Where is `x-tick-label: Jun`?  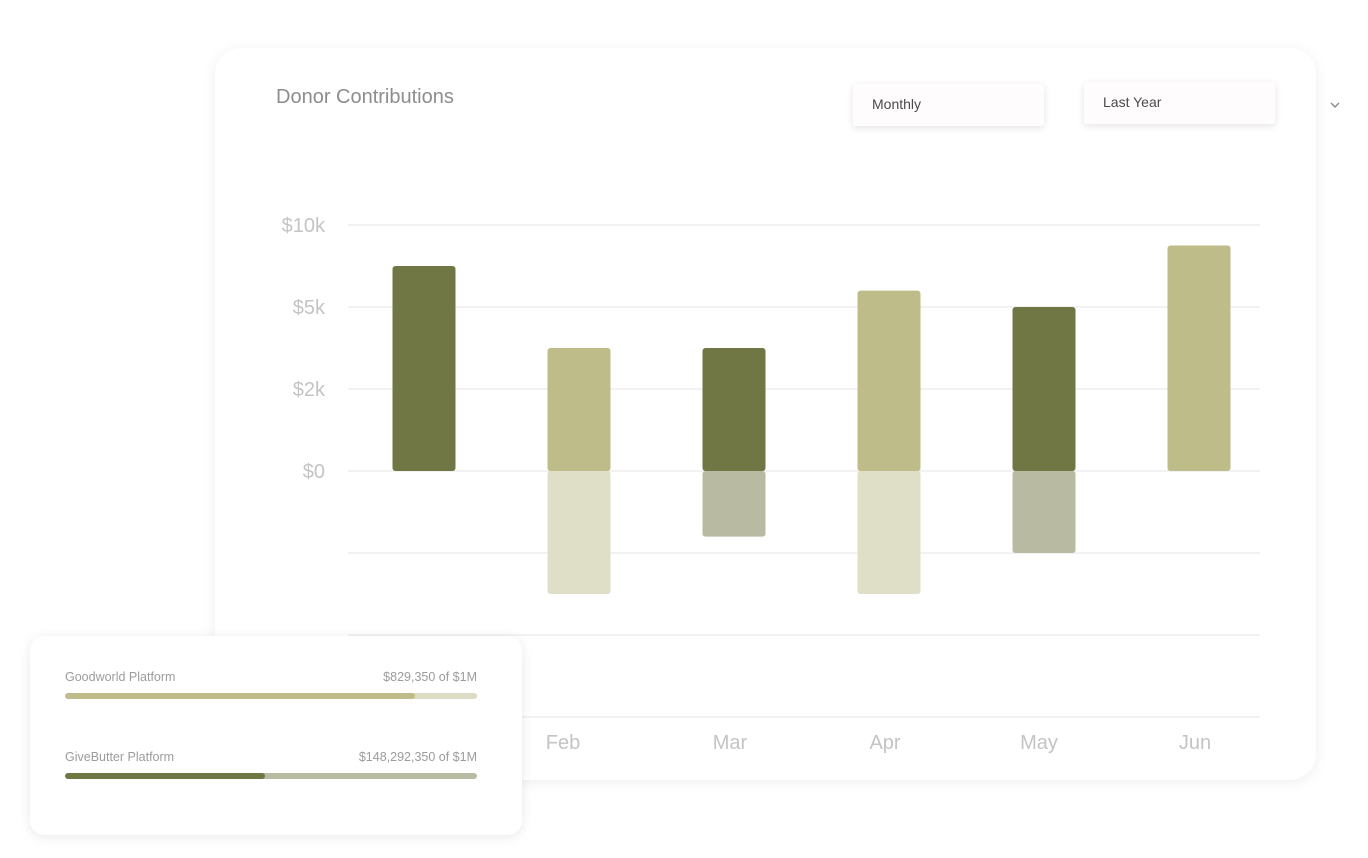 x-tick-label: Jun is located at coordinates (1195, 743).